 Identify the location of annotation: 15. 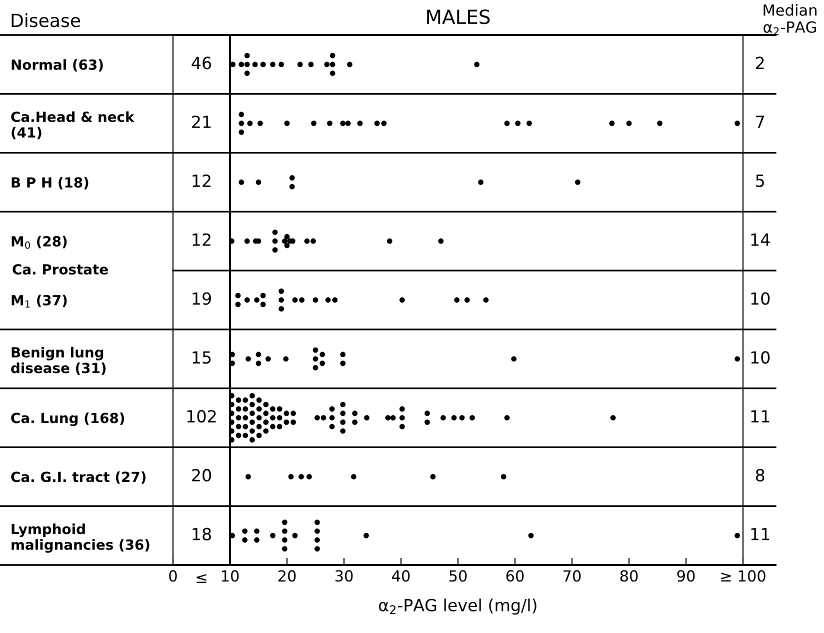
(201, 357).